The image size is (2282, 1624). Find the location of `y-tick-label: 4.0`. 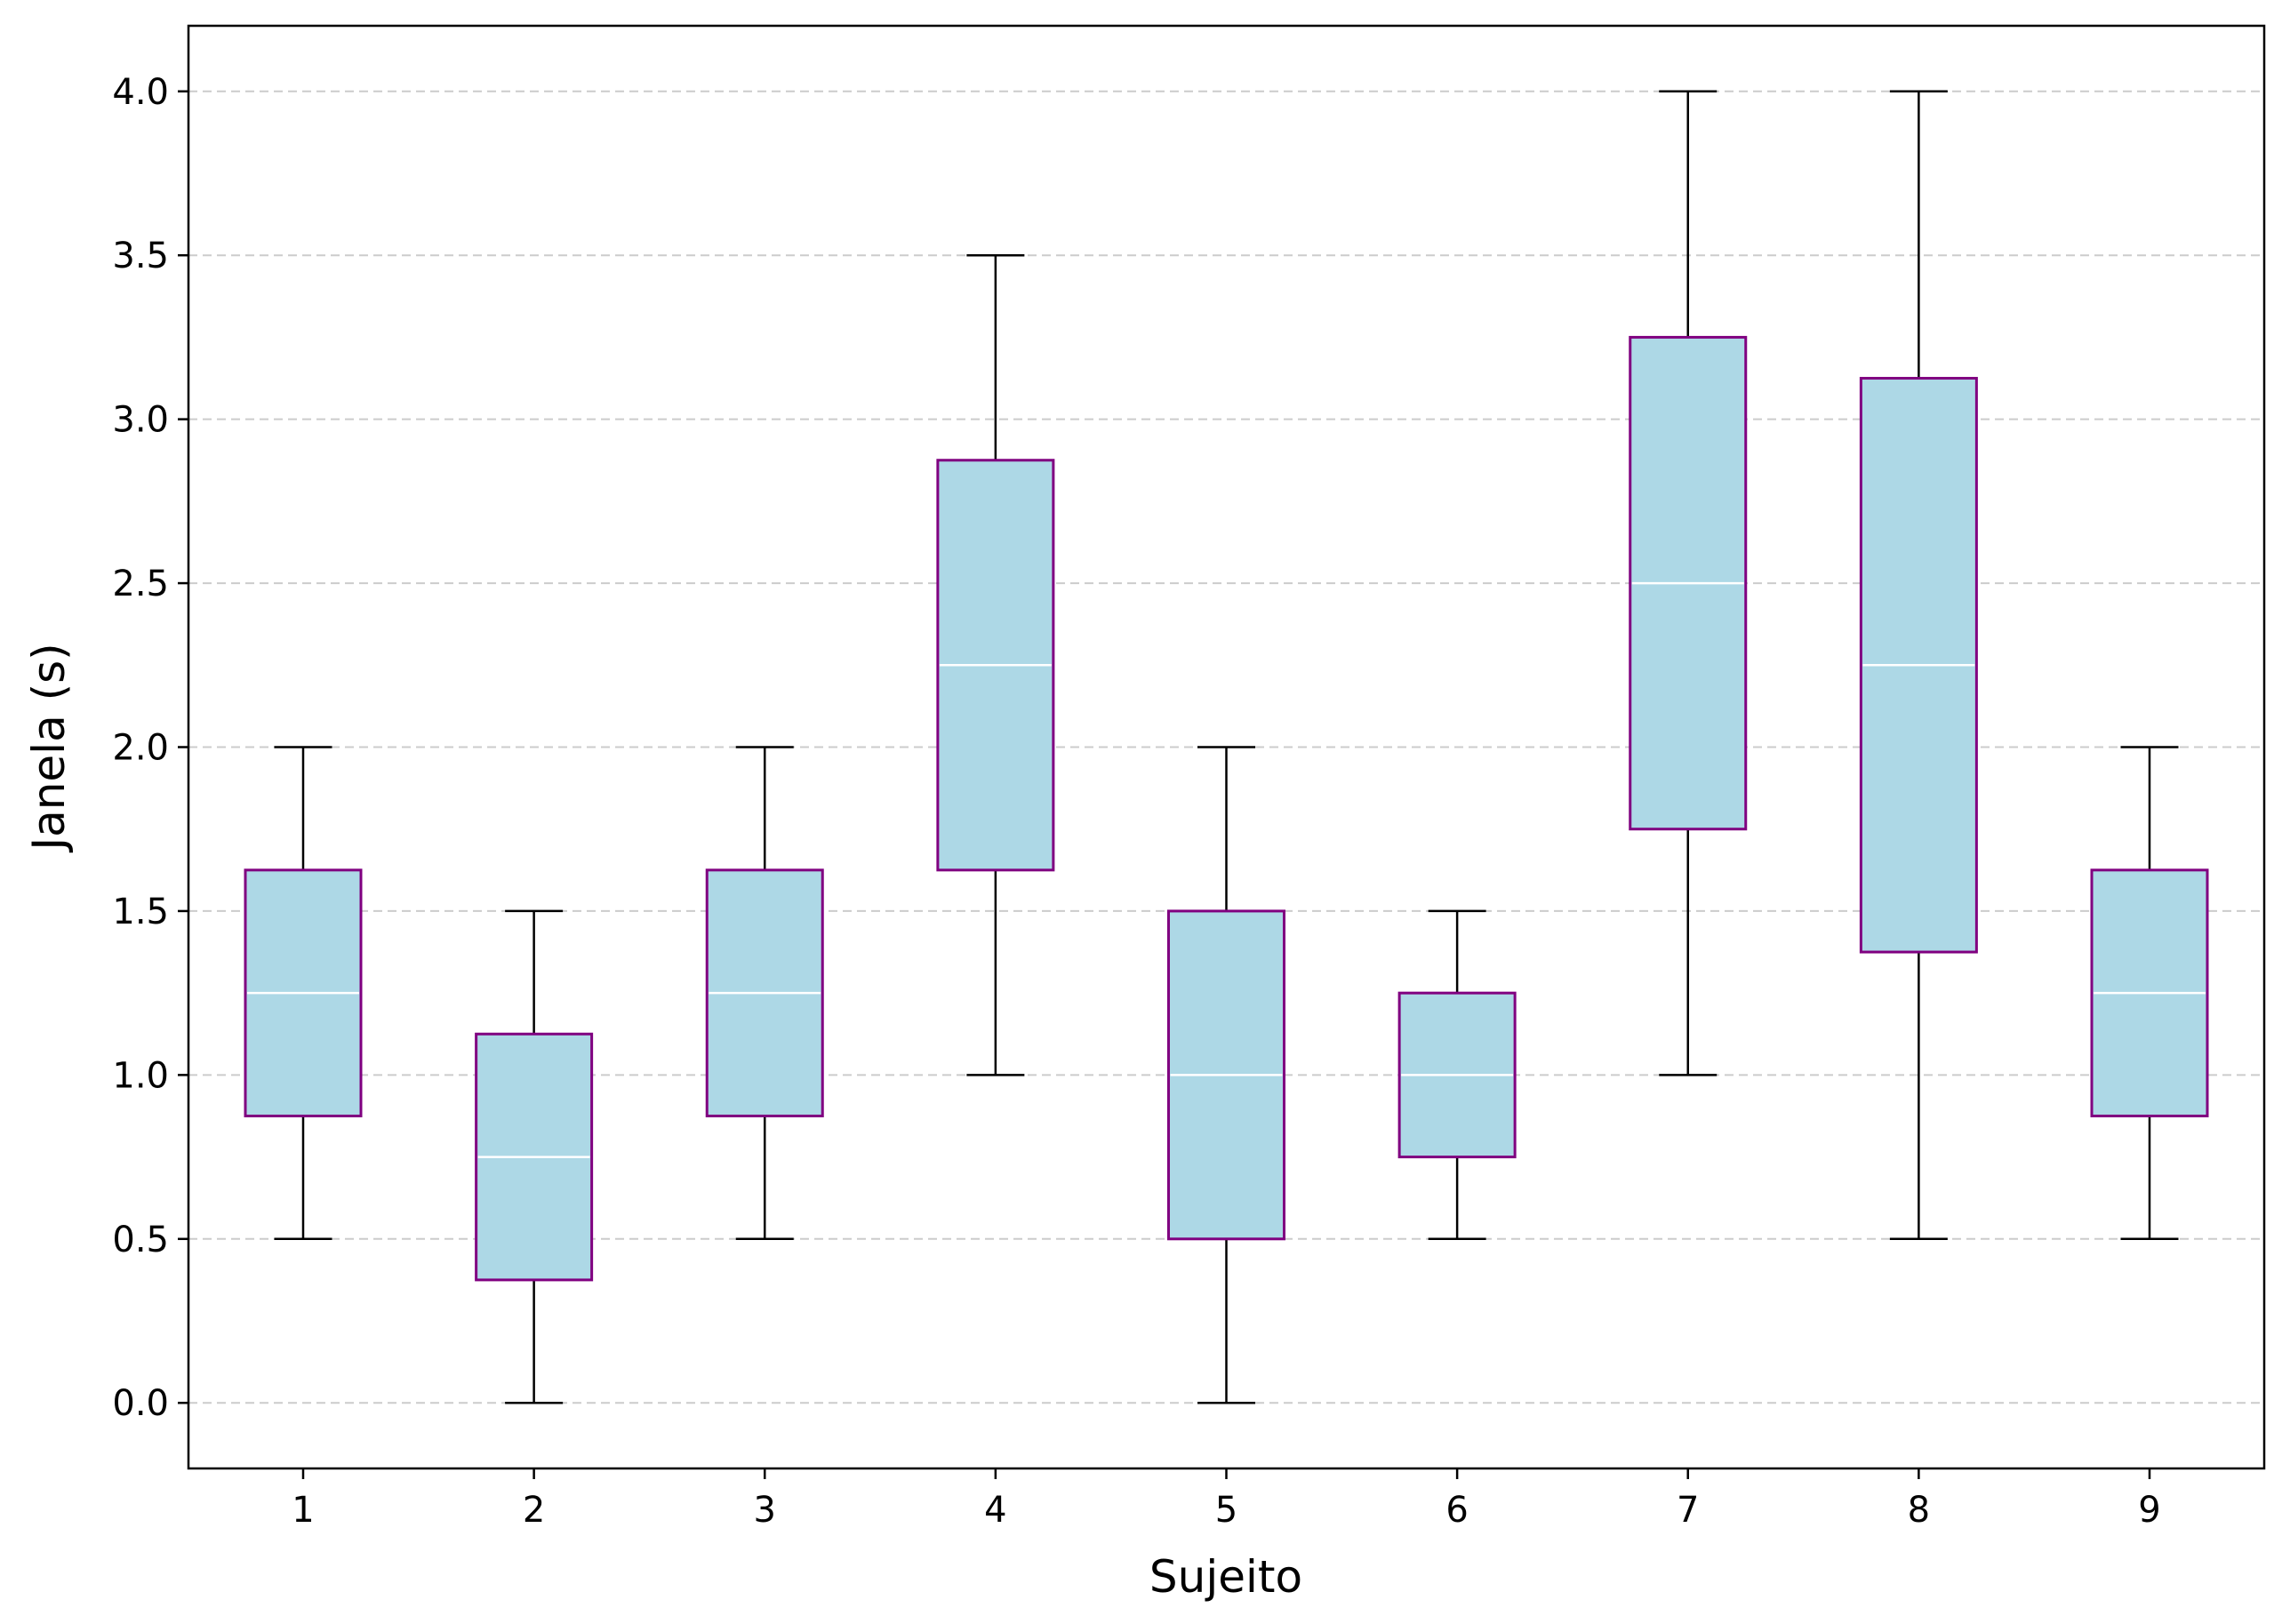

y-tick-label: 4.0 is located at coordinates (140, 92).